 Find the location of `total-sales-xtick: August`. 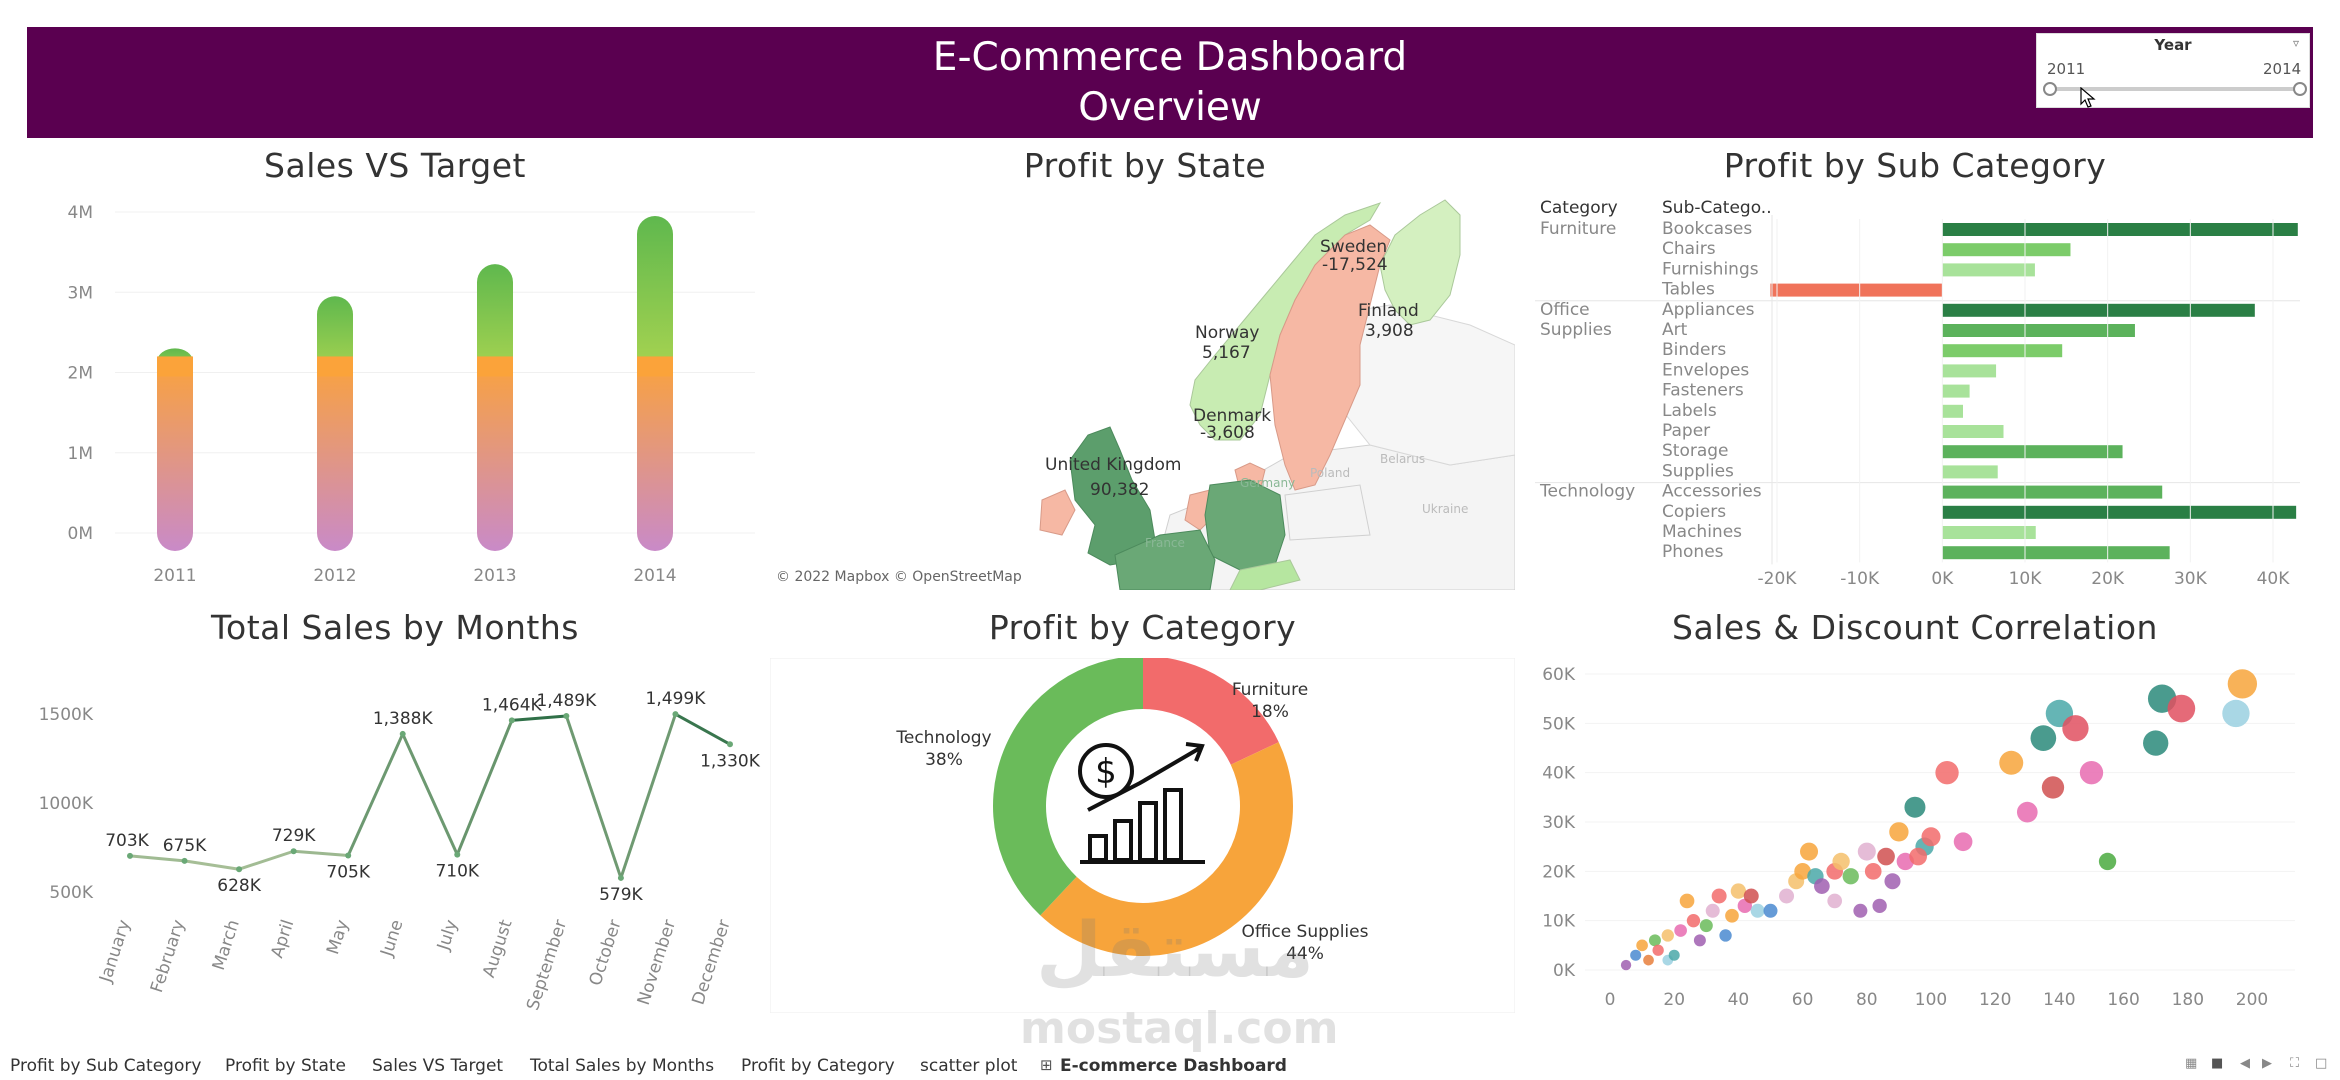

total-sales-xtick: August is located at coordinates (498, 948).